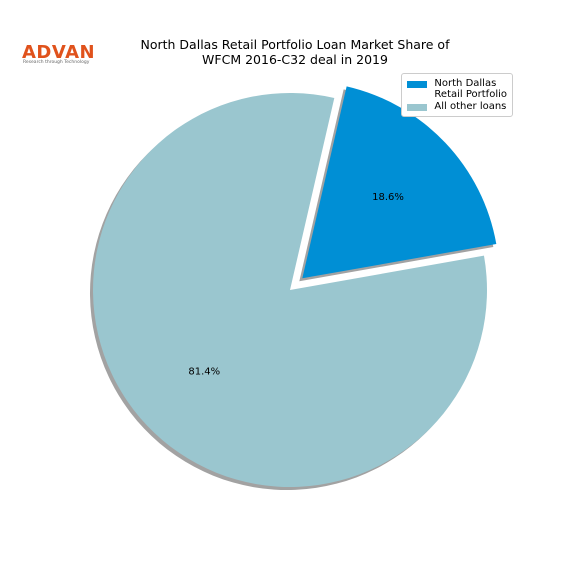 The height and width of the screenshot is (576, 576). Describe the element at coordinates (59, 52) in the screenshot. I see `logo: ADVAN` at that location.